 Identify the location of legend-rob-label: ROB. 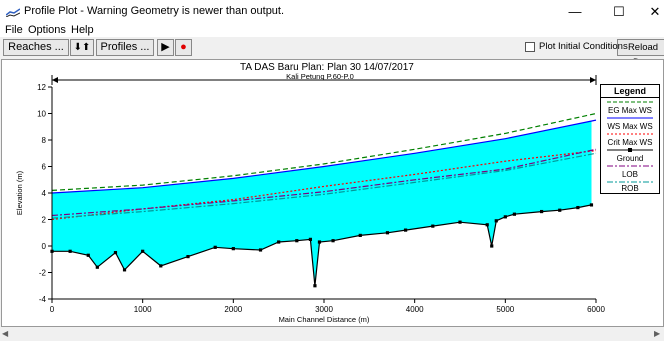
(630, 188).